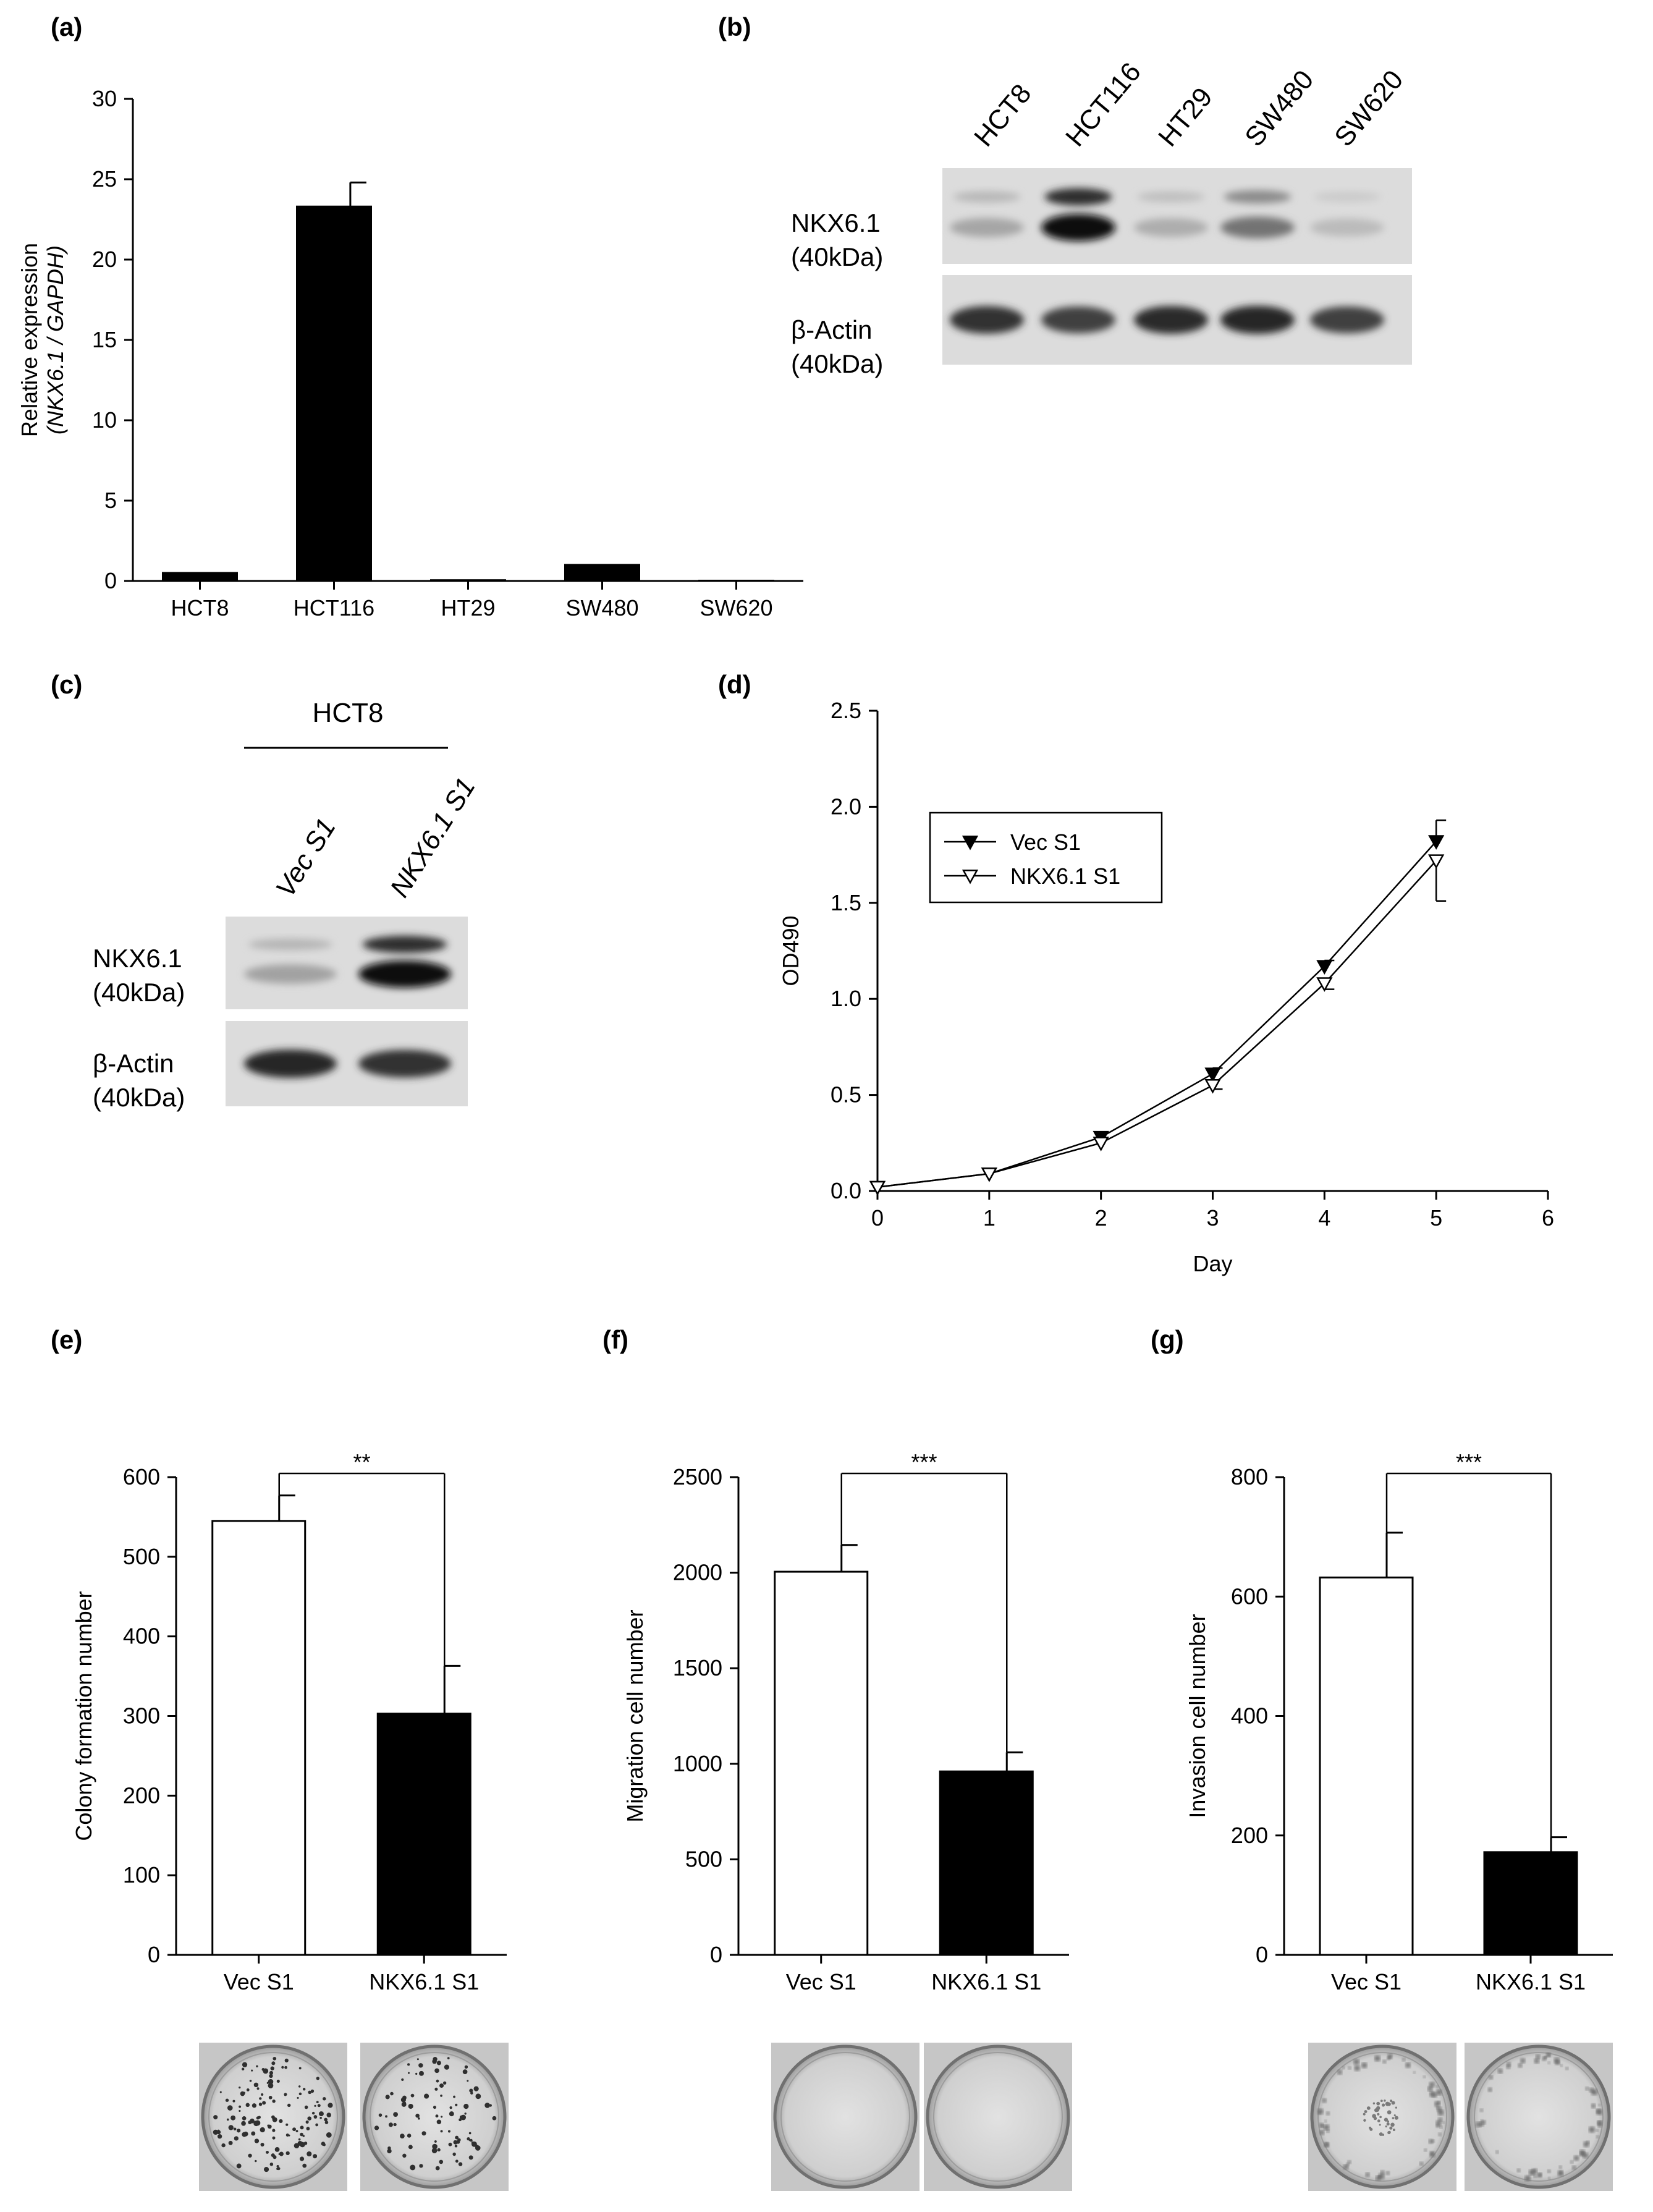 This screenshot has width=1653, height=2212. What do you see at coordinates (790, 951) in the screenshot?
I see `y-axis-label: OD490` at bounding box center [790, 951].